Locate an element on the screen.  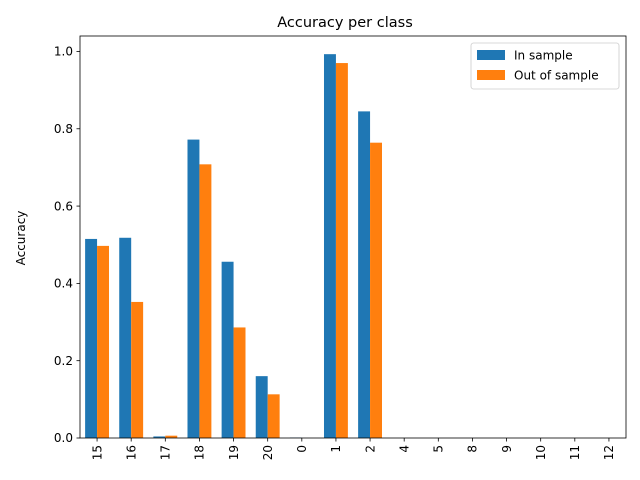
legend-label-out-of-sample: Out of sample is located at coordinates (556, 76).